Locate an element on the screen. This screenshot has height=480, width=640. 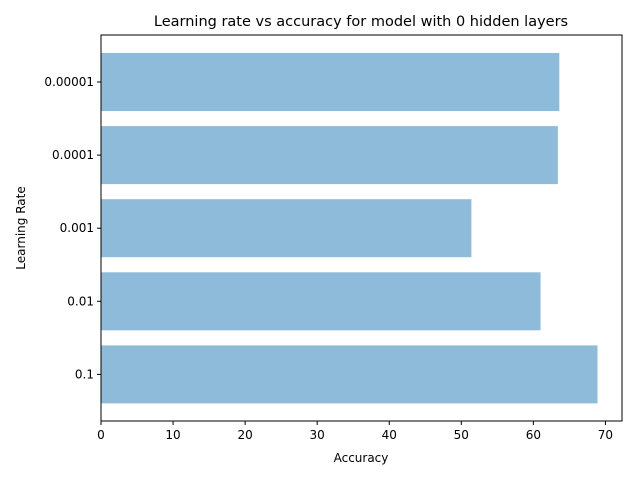
y-tick-label: 0.1 is located at coordinates (84, 374).